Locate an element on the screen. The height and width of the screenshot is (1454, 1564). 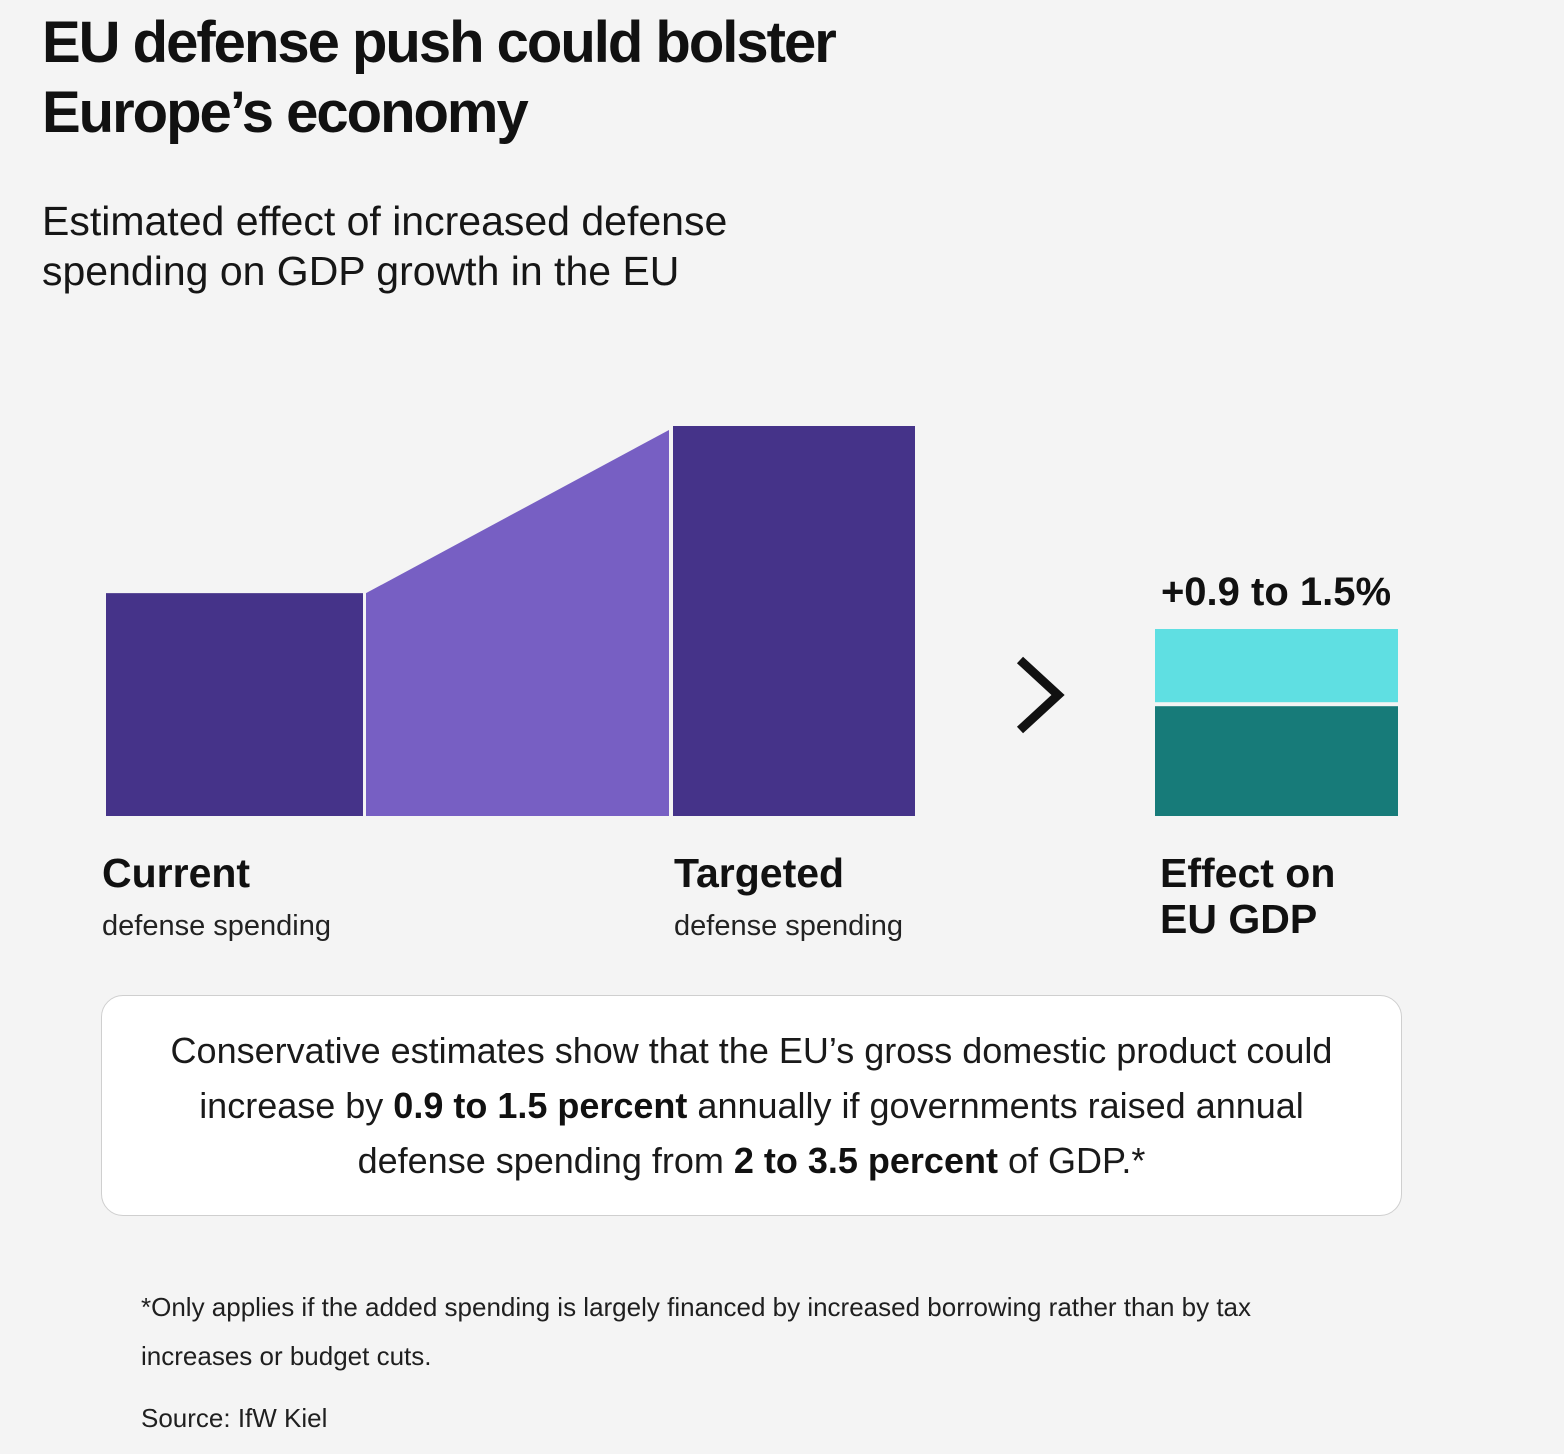
title-line-1: EU defense push could bolster is located at coordinates (439, 42).